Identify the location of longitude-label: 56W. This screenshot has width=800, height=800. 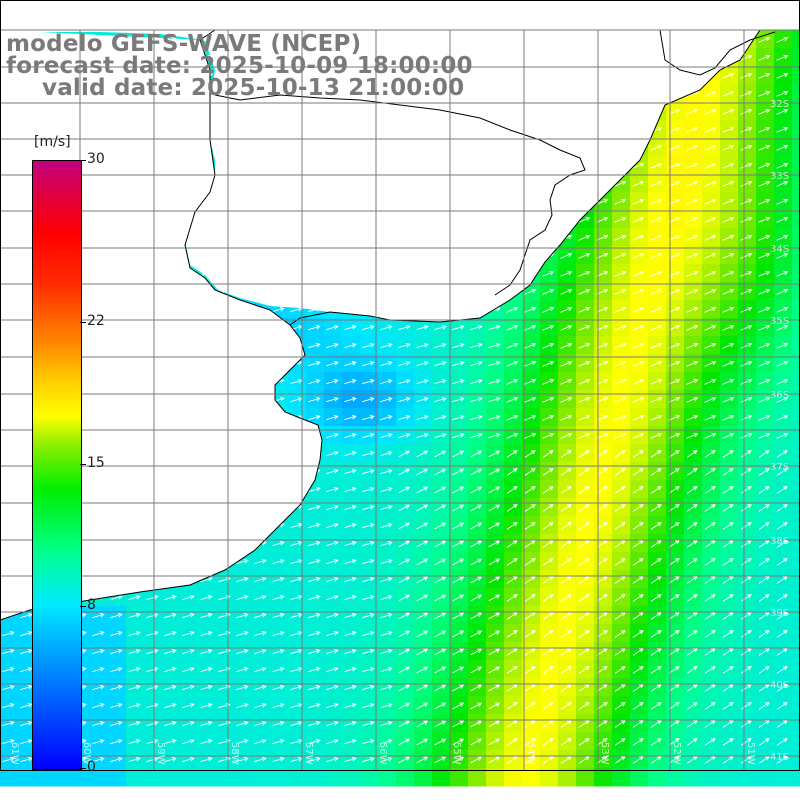
(382, 753).